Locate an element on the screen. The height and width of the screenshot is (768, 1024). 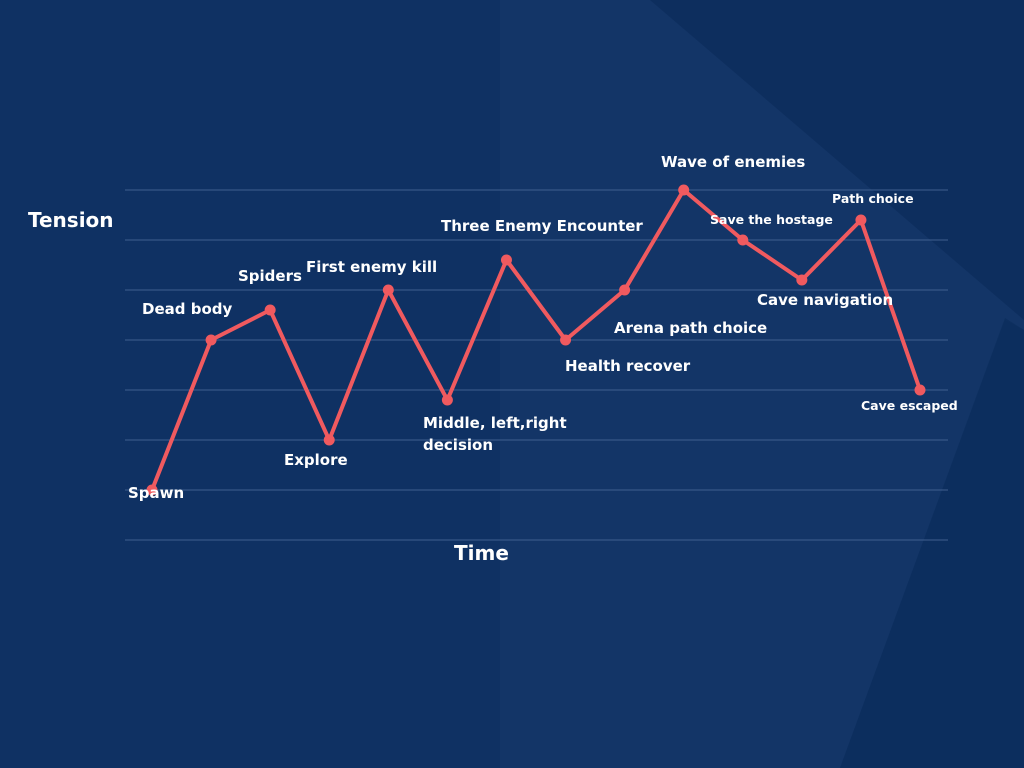
point-label: First enemy kill is located at coordinates (371, 267).